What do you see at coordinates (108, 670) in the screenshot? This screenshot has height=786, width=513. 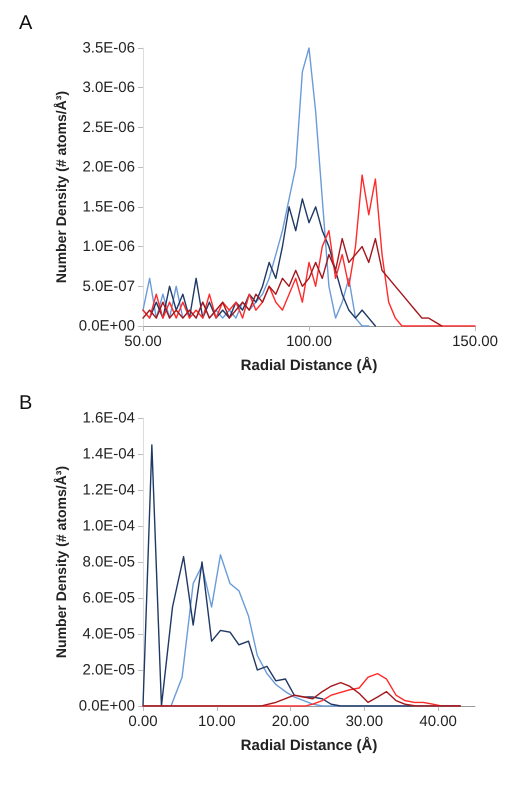 I see `y-tick-label: 2.0E-05` at bounding box center [108, 670].